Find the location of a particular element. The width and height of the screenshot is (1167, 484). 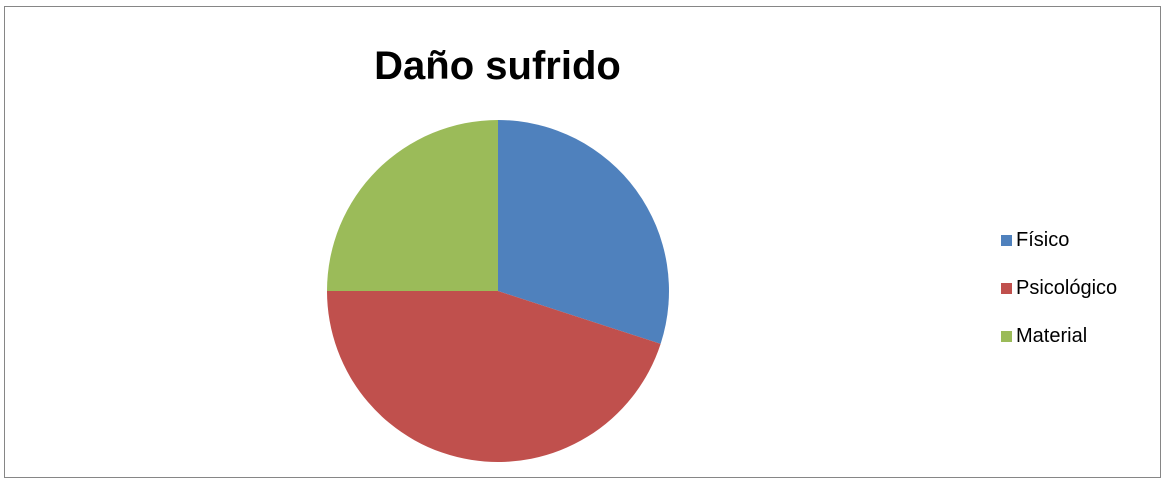

legend-item-fisico: Físico is located at coordinates (1076, 240).